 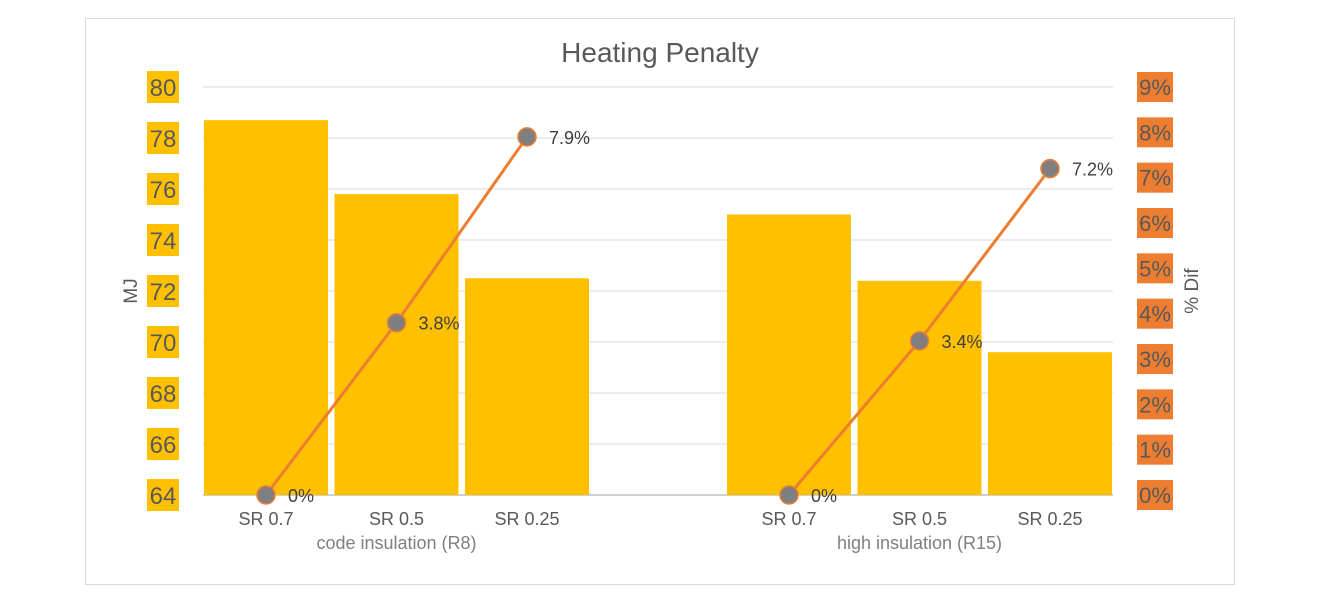 I want to click on y2-tick-label: 8%, so click(x=1155, y=132).